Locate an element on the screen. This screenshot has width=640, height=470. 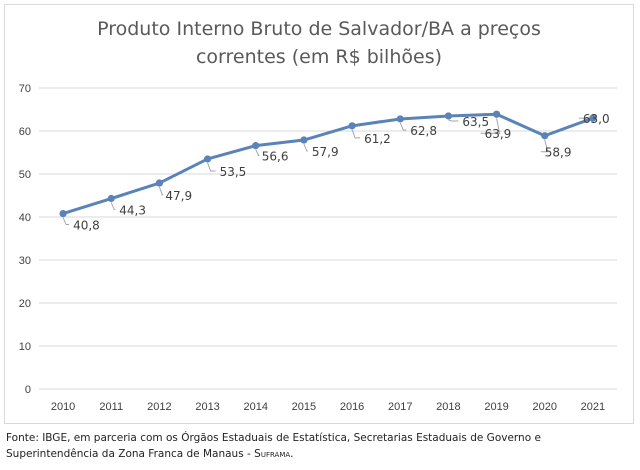
x-tick-label: 2012 is located at coordinates (159, 407).